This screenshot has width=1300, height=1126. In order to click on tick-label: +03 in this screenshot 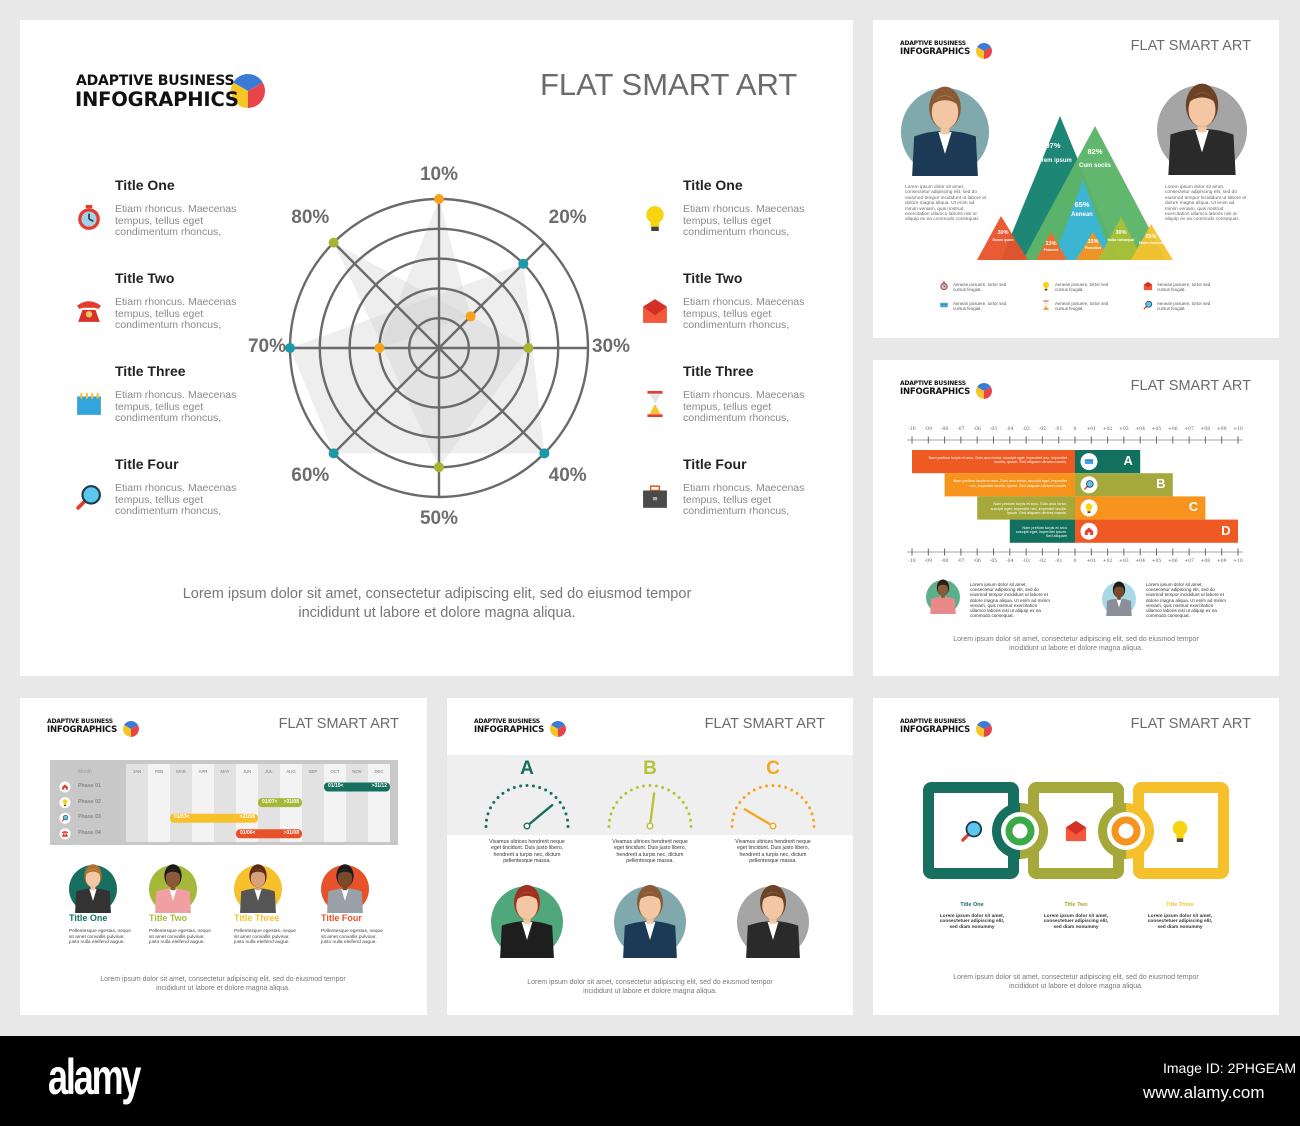, I will do `click(1124, 429)`.